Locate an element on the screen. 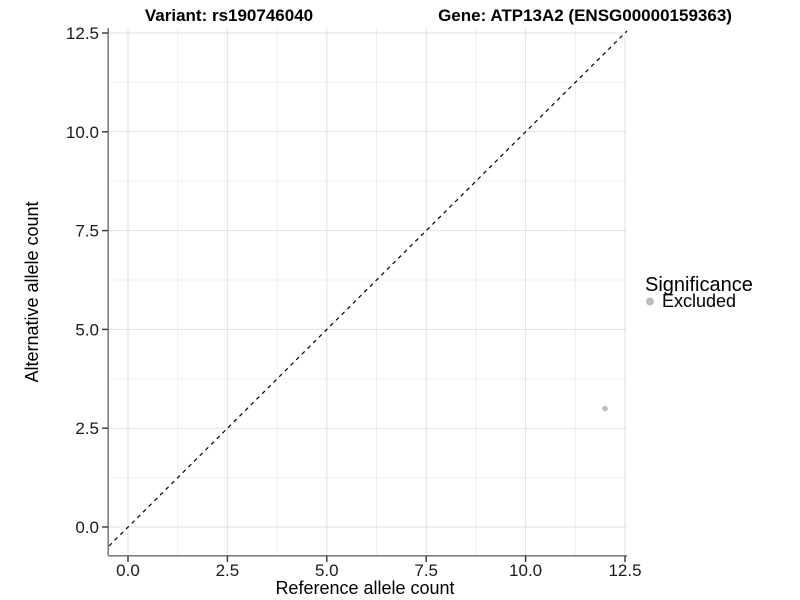 The image size is (800, 600). y-tick-label: 5.0 is located at coordinates (87, 329).